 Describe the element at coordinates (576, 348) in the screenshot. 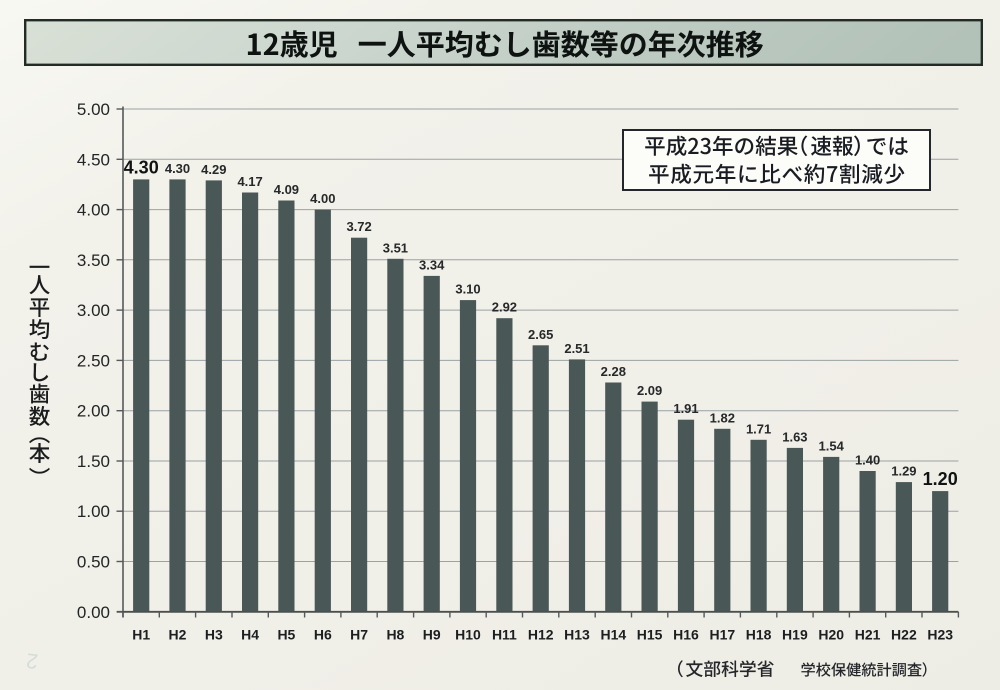

I see `svg-text: 2.51` at that location.